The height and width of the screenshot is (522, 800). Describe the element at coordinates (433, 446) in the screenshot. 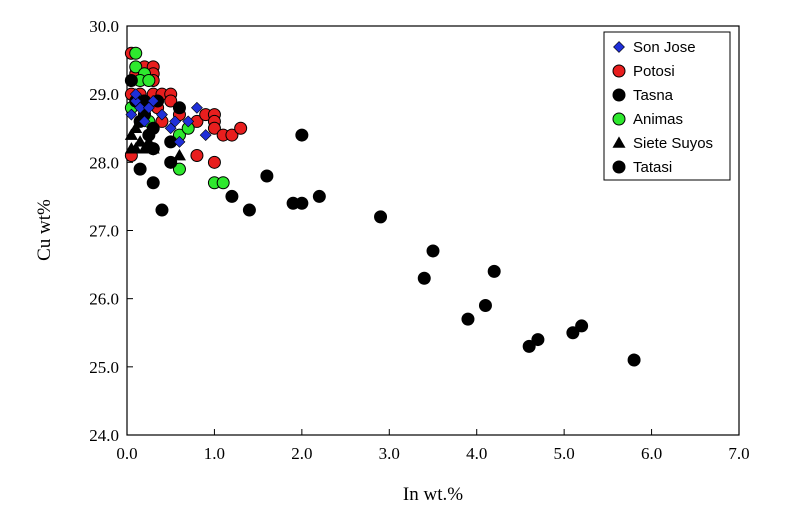

I see `x-axis: 0.0 1.0 2.0 3.0 4.0 5.0 6.0 7.0` at that location.